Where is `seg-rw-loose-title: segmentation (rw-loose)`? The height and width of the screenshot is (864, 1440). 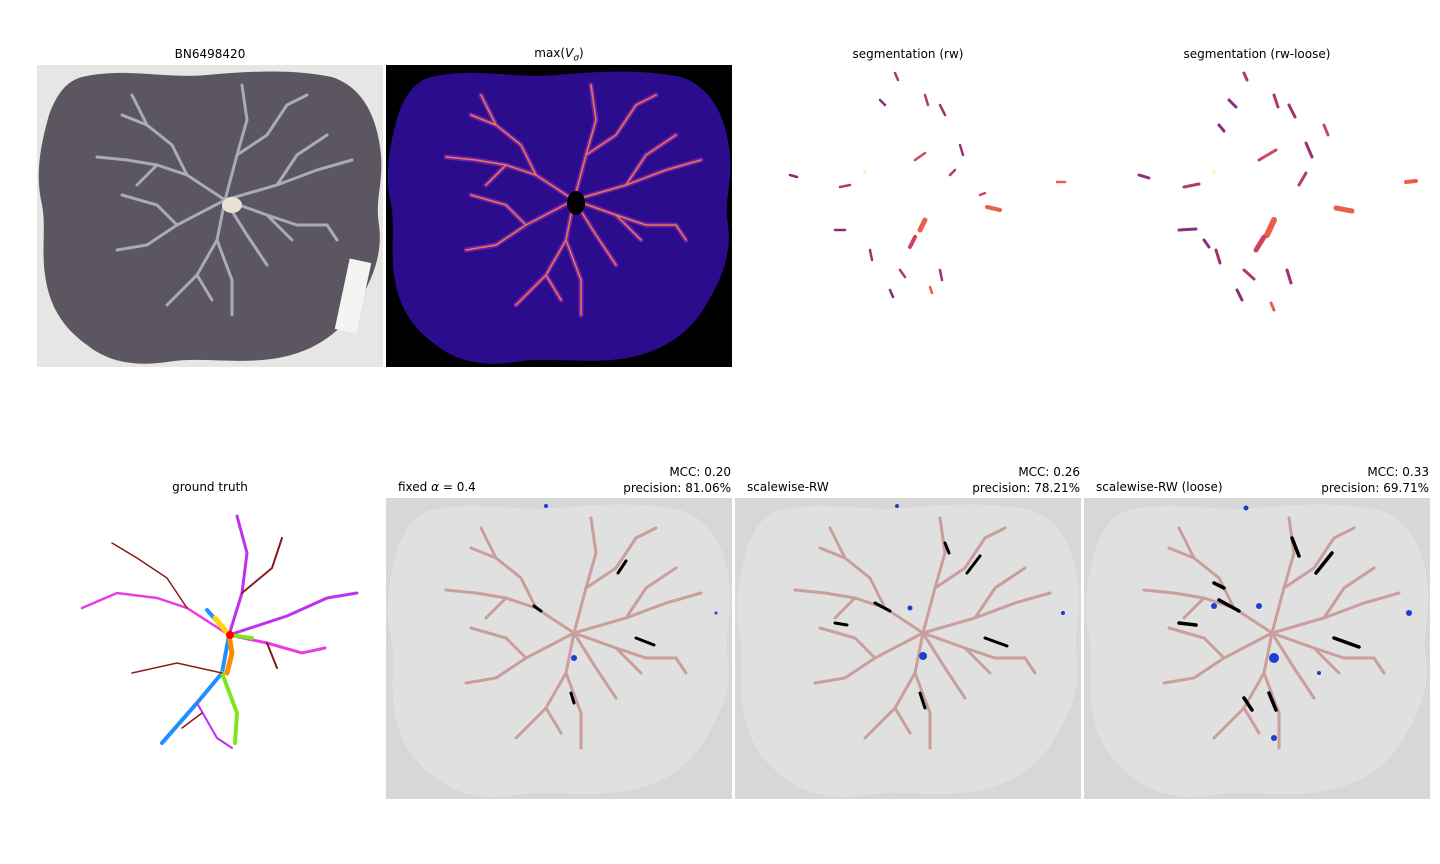
seg-rw-loose-title: segmentation (rw-loose) is located at coordinates (1257, 54).